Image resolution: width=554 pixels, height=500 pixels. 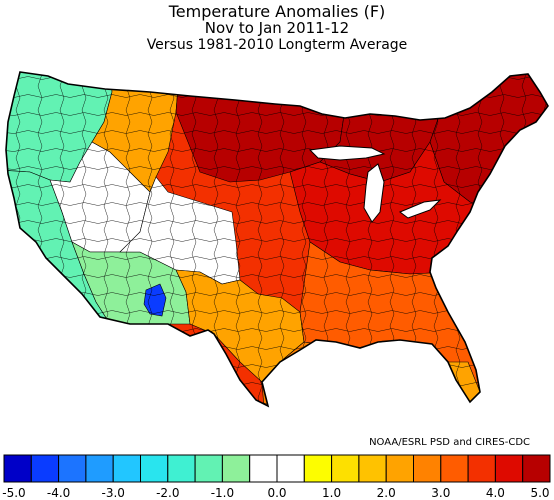 I want to click on legend-tick-label: 2.0, so click(x=386, y=493).